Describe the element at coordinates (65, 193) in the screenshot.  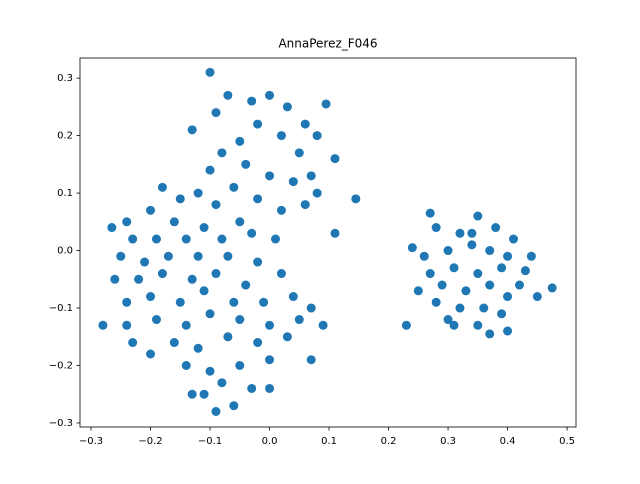
I see `y-tick-label: 0.1` at that location.